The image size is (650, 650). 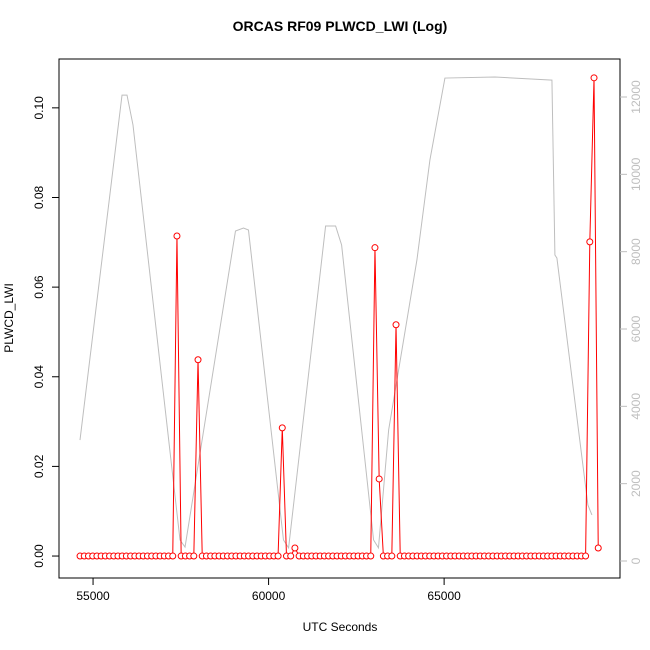 What do you see at coordinates (93, 596) in the screenshot?
I see `x-tick-label: 55000` at bounding box center [93, 596].